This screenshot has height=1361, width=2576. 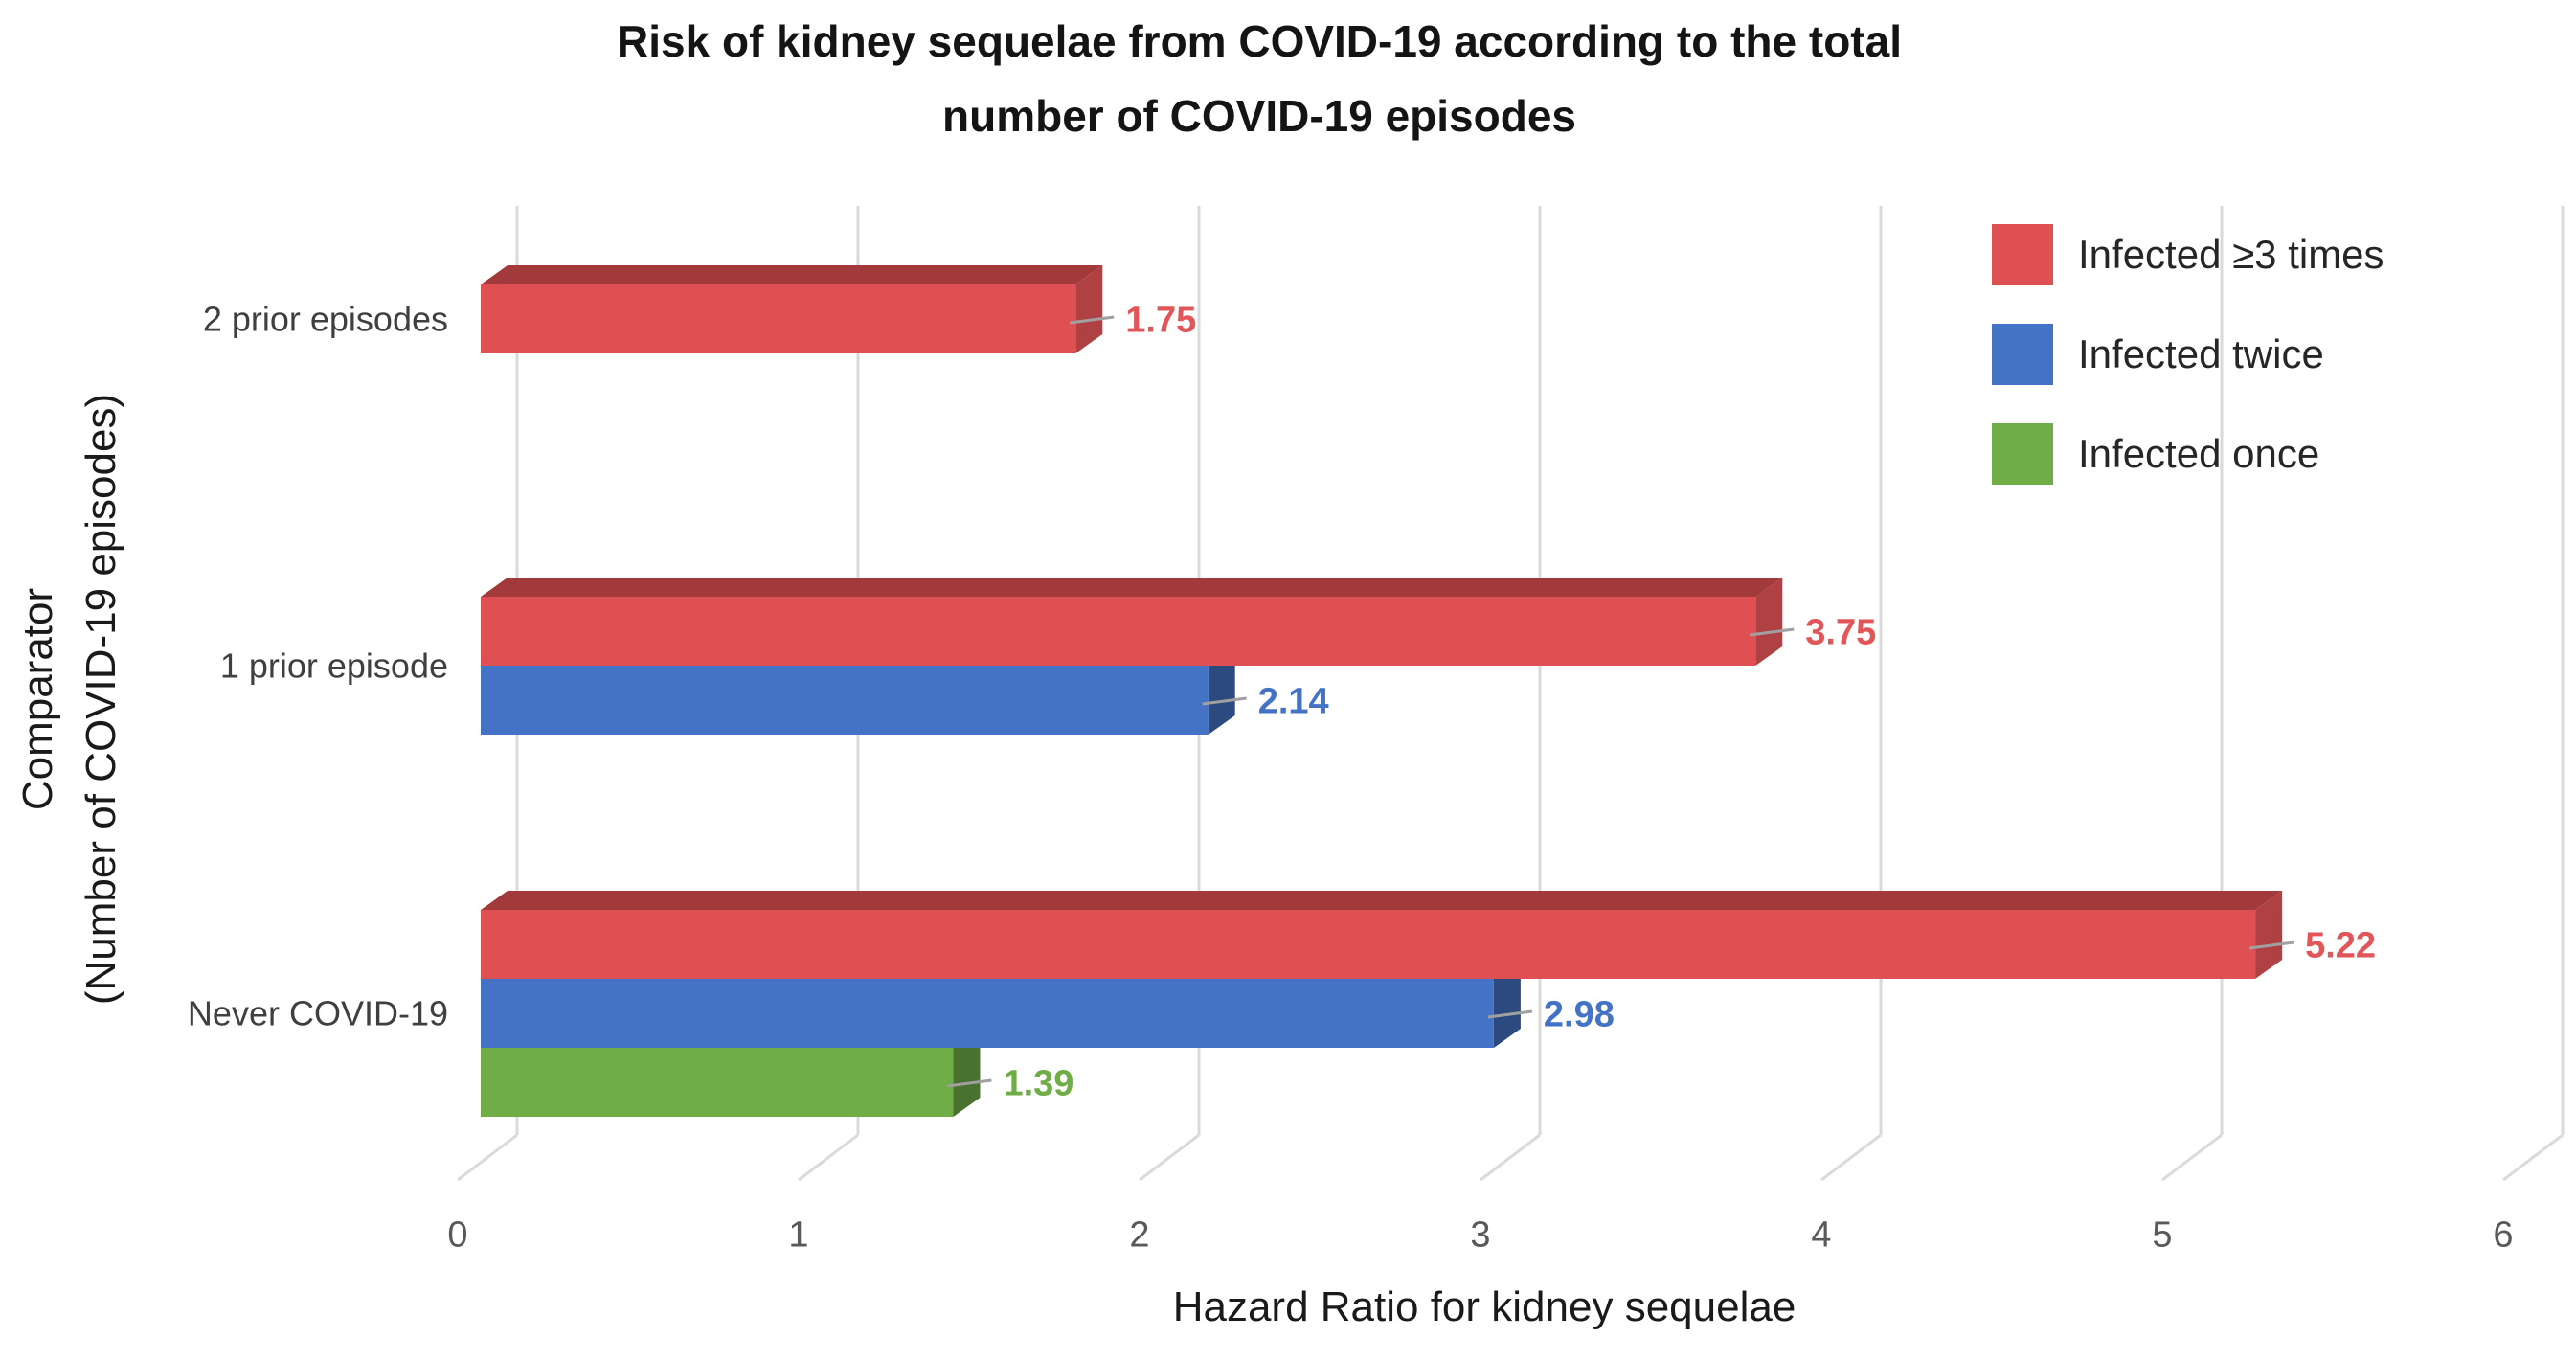 I want to click on x-tick-label: 4, so click(x=1821, y=1234).